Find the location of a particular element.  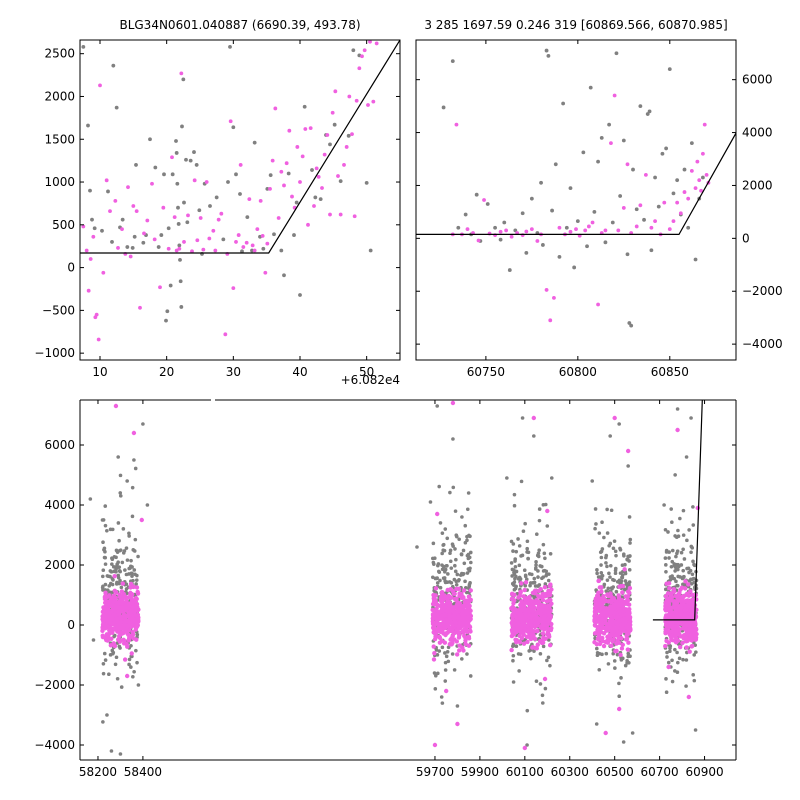

zoom_left-ytick-label: 2000 is located at coordinates (59, 96).